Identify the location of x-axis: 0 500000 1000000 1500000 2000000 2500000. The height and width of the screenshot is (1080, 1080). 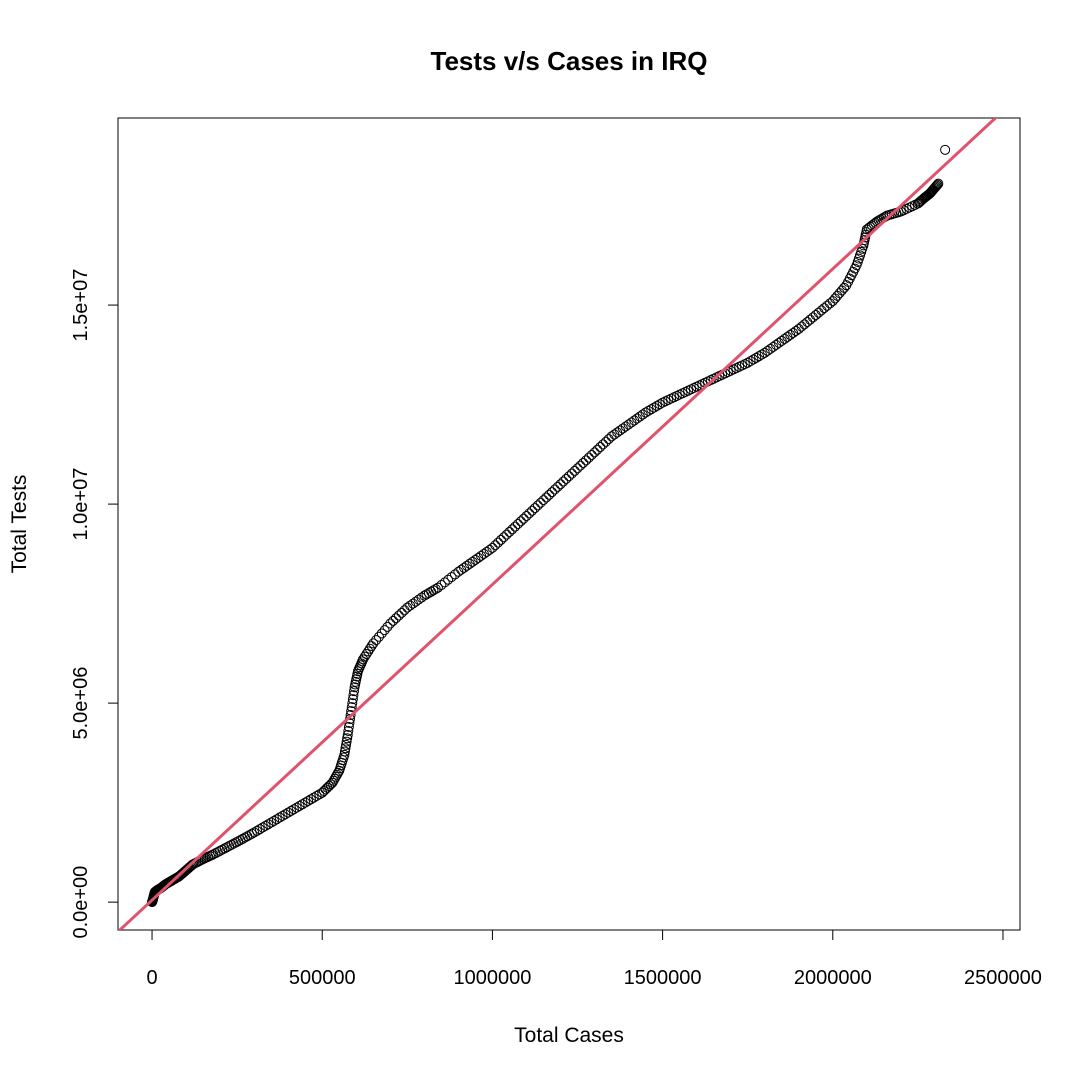
(594, 959).